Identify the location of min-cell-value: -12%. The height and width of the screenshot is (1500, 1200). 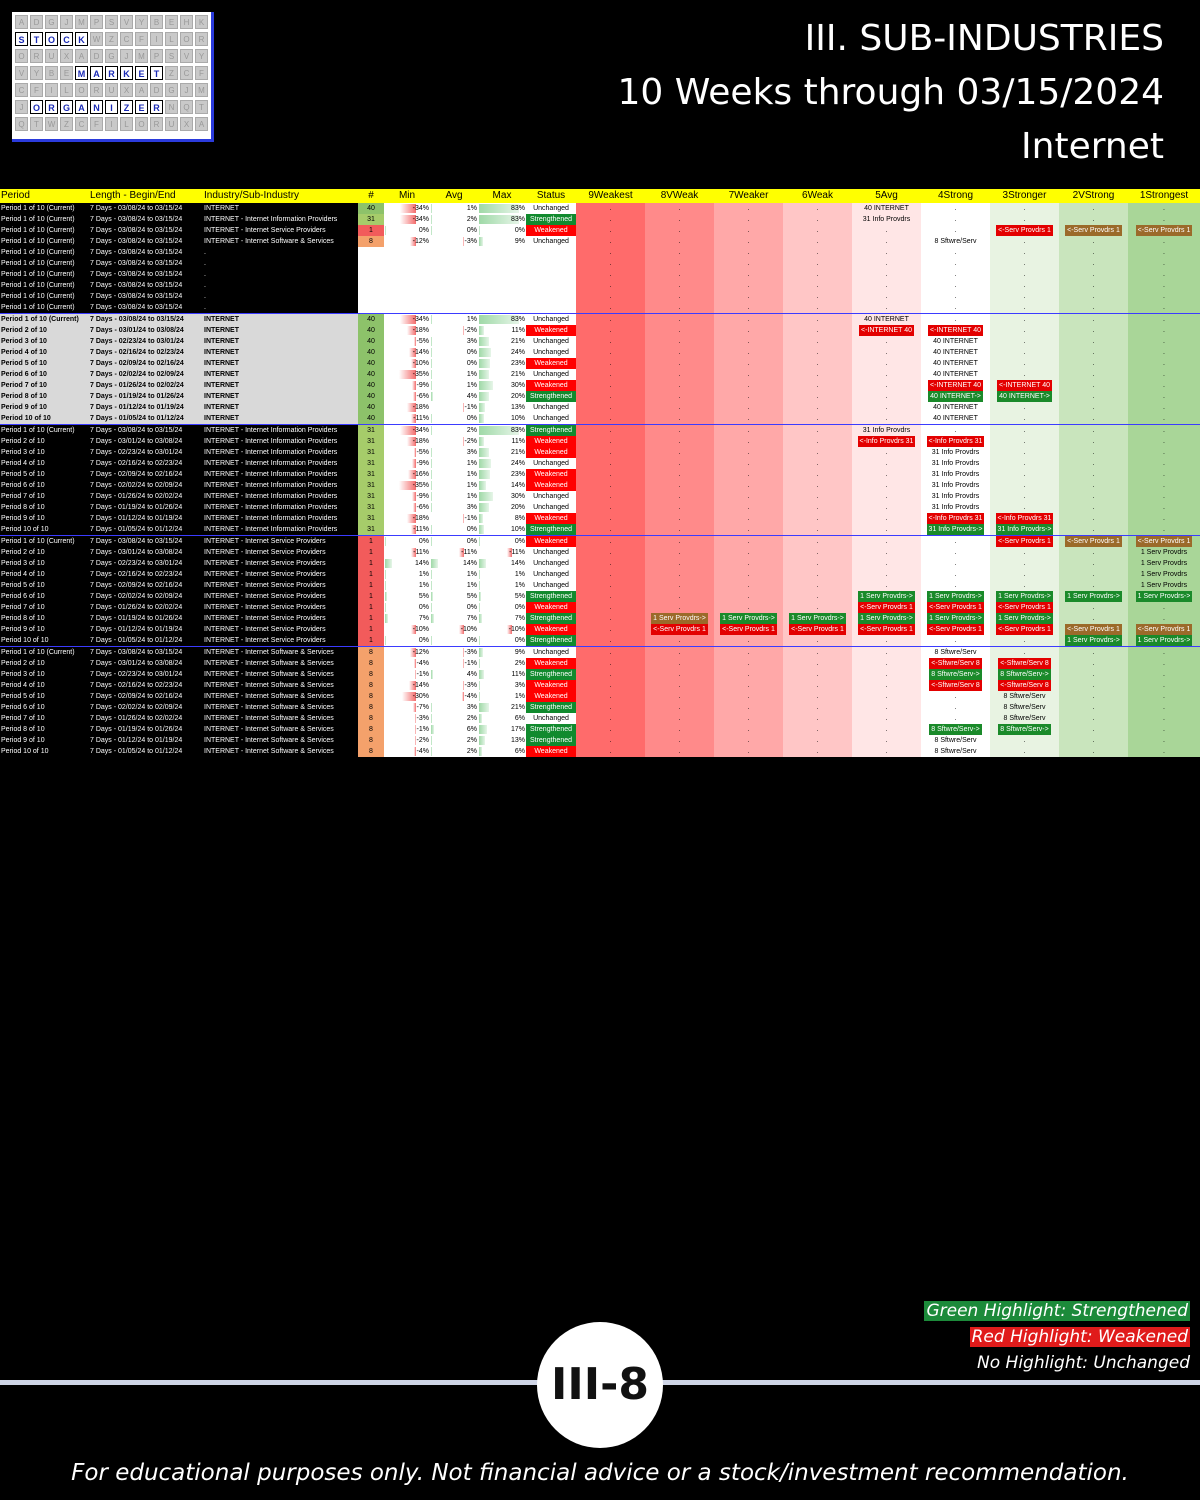
(420, 241).